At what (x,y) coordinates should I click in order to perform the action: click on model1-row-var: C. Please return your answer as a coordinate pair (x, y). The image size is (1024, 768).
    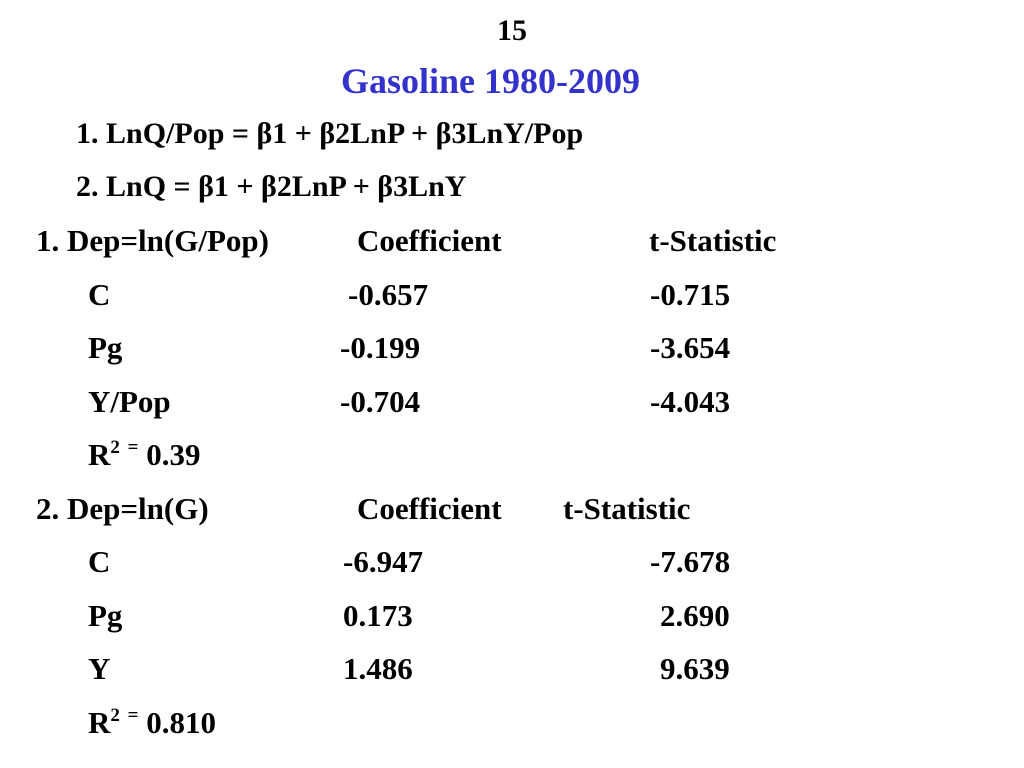
    Looking at the image, I should click on (99, 294).